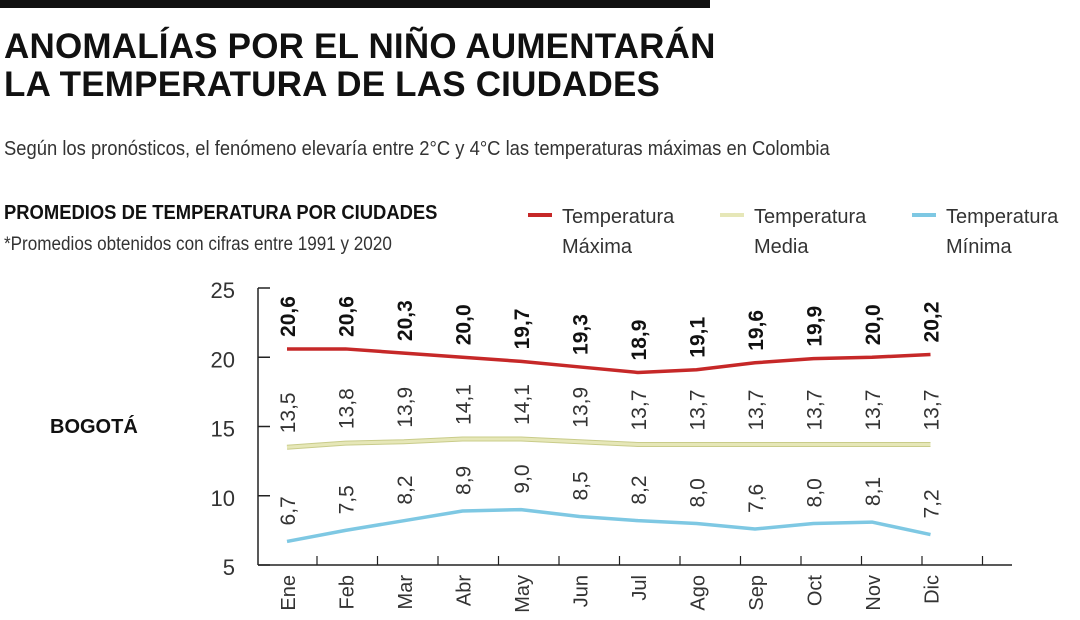  Describe the element at coordinates (732, 215) in the screenshot. I see `legend-swatch-media` at that location.